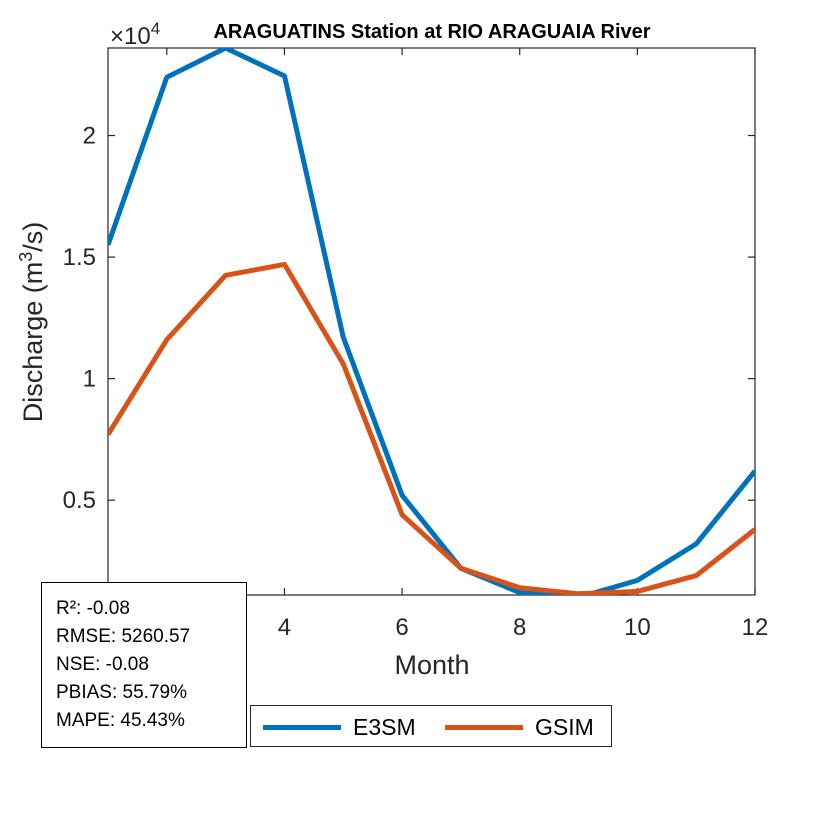 The image size is (833, 833). I want to click on exponent-times: ×10, so click(130, 36).